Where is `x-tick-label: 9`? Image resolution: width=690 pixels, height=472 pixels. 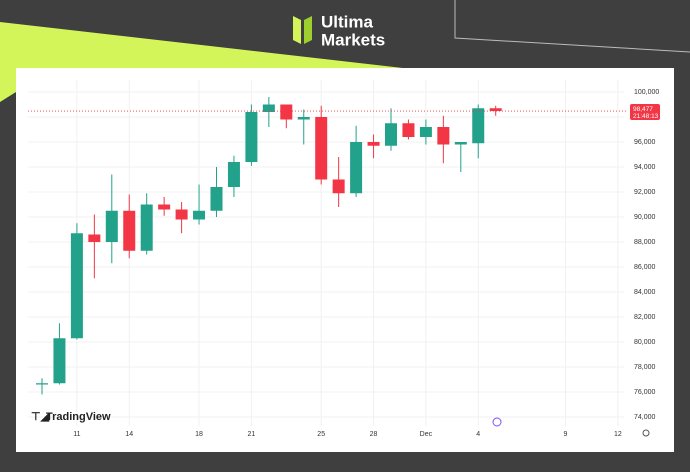
x-tick-label: 9 is located at coordinates (566, 434).